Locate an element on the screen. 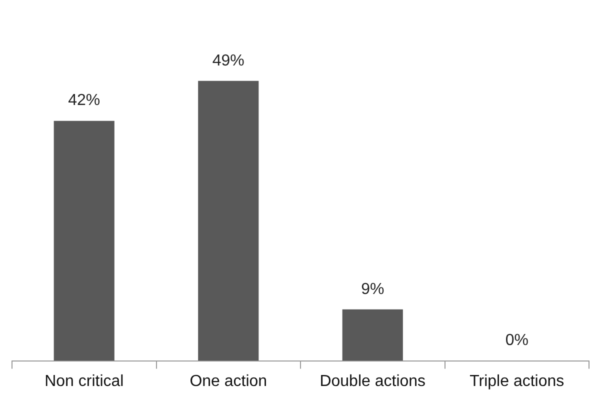 The image size is (601, 402). data-label: 49% is located at coordinates (228, 61).